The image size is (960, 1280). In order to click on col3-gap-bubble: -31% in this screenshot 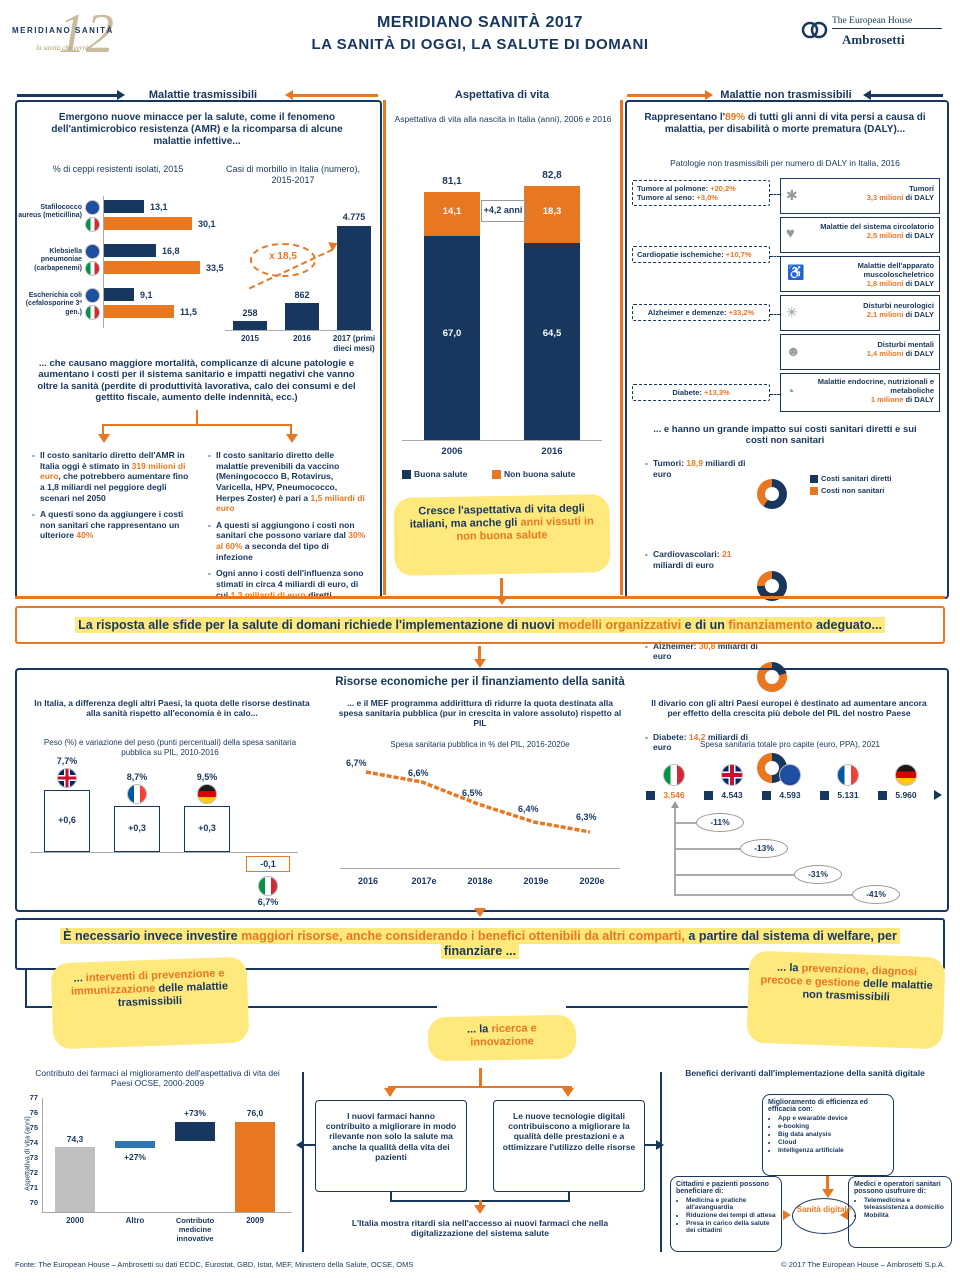, I will do `click(818, 874)`.